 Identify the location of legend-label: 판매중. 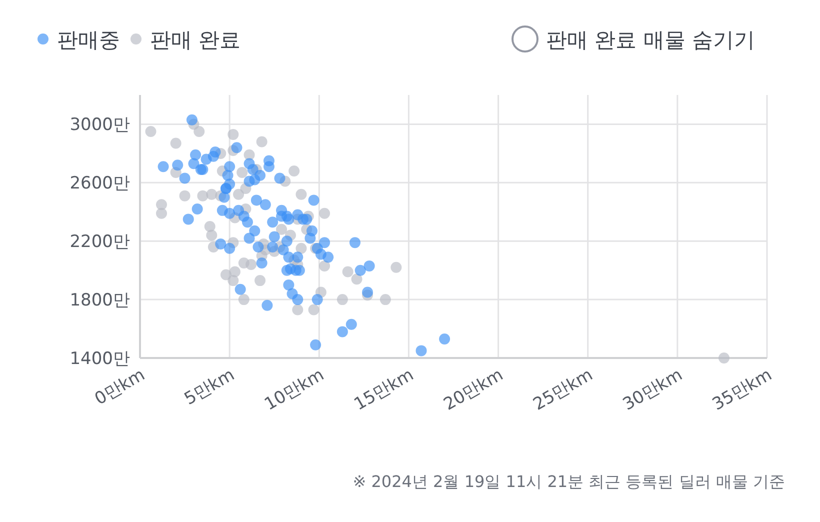
(88, 40).